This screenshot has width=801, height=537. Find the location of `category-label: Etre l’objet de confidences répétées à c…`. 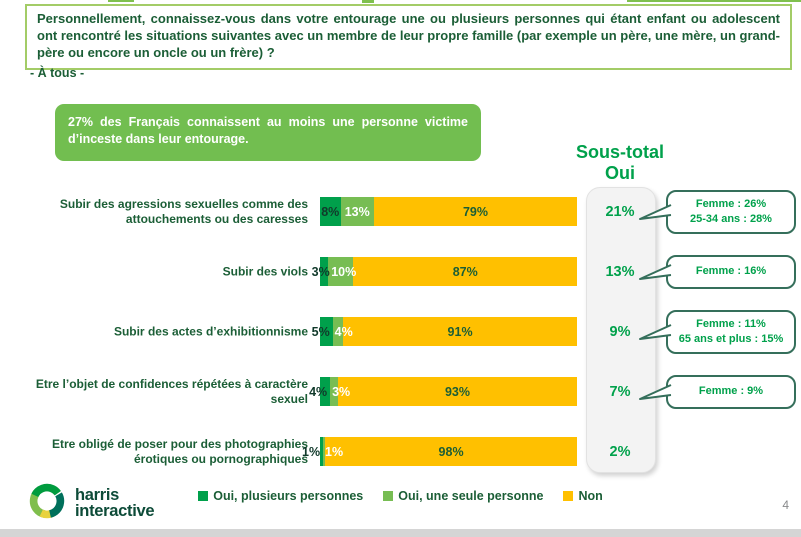

category-label: Etre l’objet de confidences répétées à c… is located at coordinates (171, 391).